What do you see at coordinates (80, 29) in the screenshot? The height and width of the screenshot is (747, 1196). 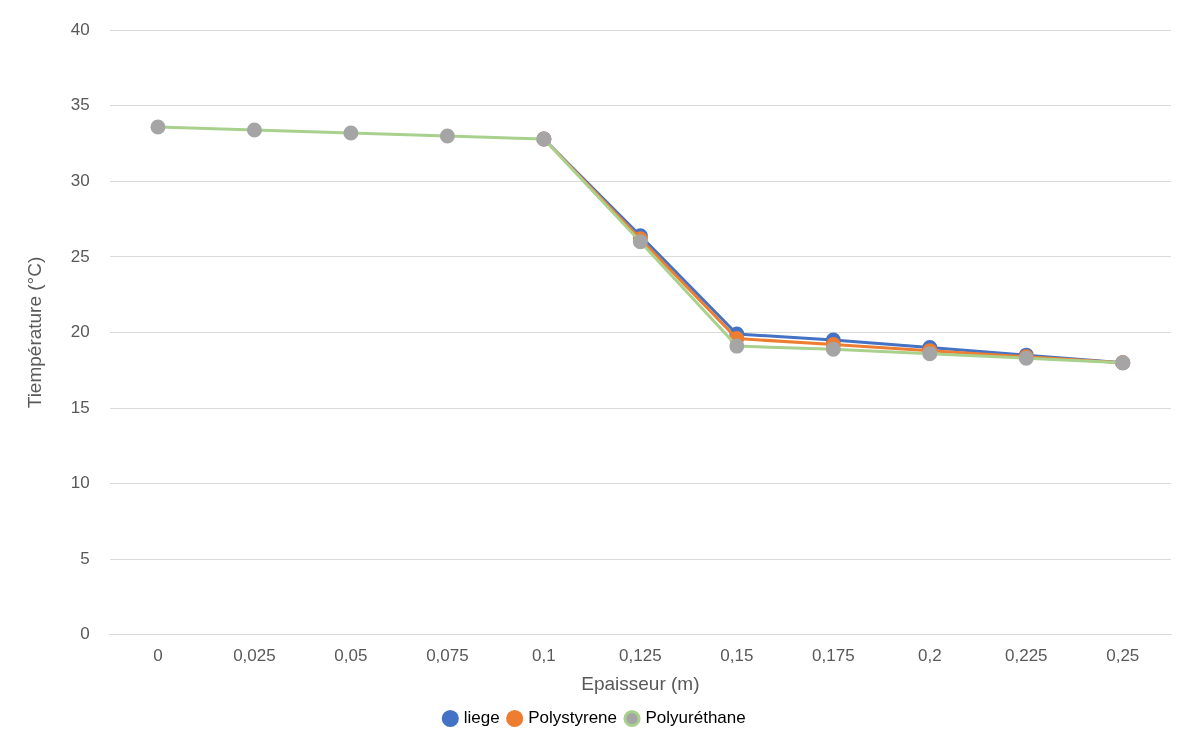 I see `y-tick-label: 40` at bounding box center [80, 29].